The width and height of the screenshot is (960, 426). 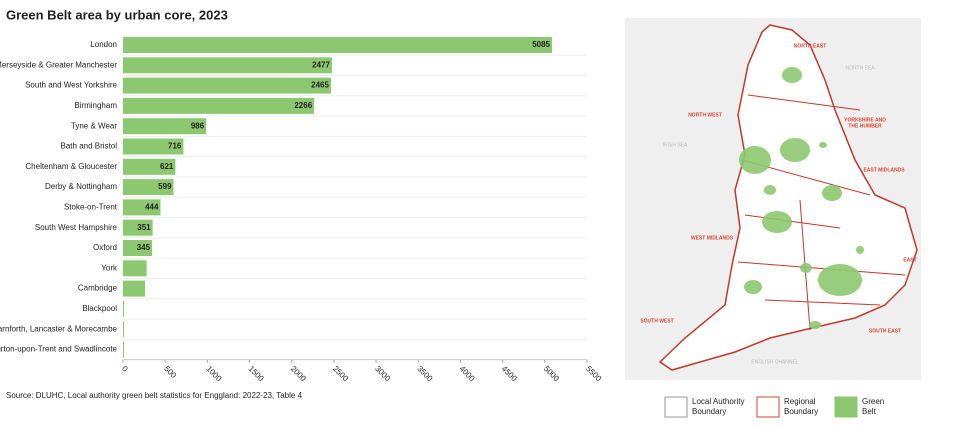 What do you see at coordinates (885, 331) in the screenshot?
I see `region-label: SOUTH EAST` at bounding box center [885, 331].